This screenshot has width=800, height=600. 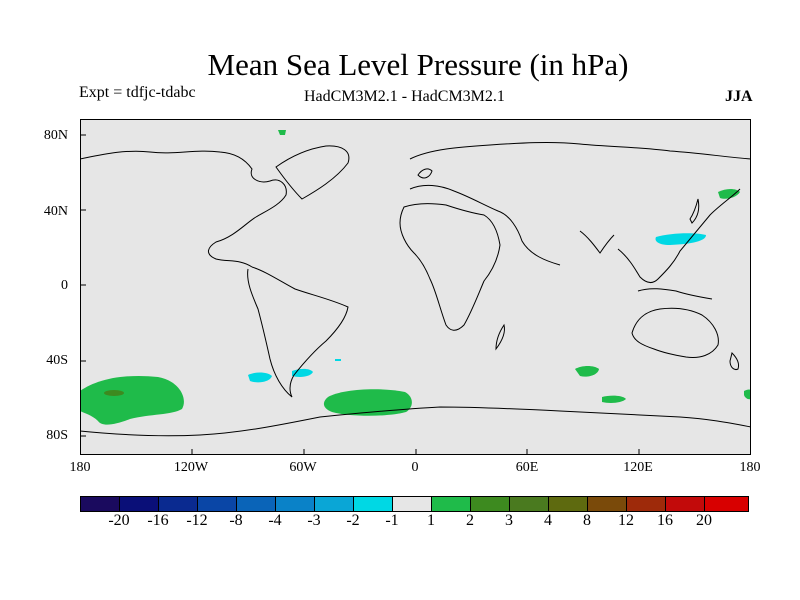 What do you see at coordinates (137, 92) in the screenshot?
I see `experiment-label: Expt = tdfjc-tdabc` at bounding box center [137, 92].